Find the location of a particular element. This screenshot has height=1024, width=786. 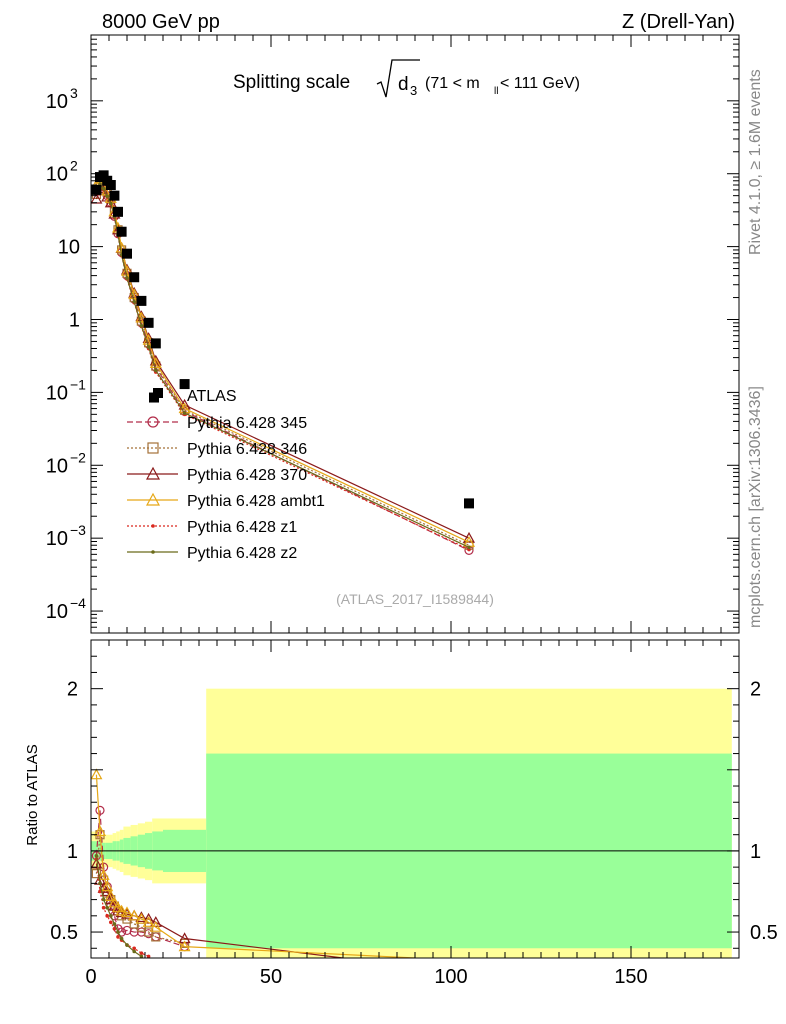

x-tick-label: 150 is located at coordinates (630, 977).